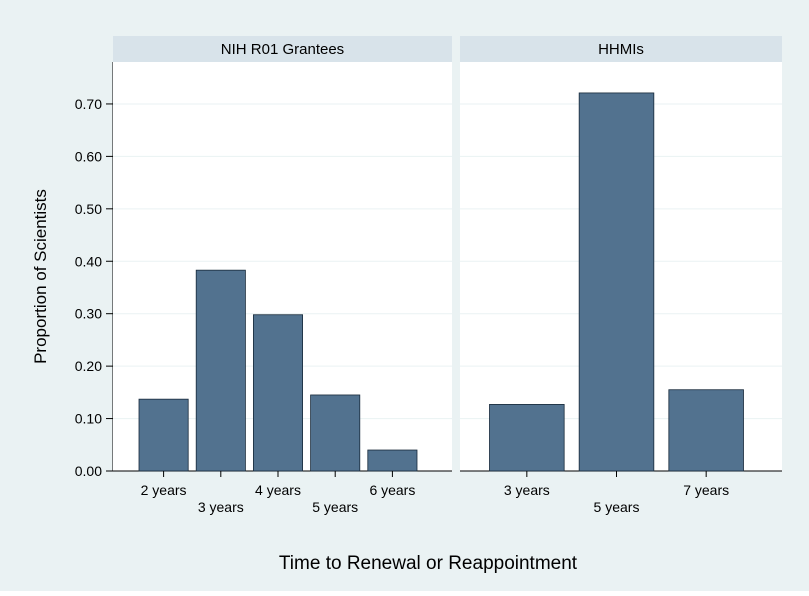 The height and width of the screenshot is (596, 809). What do you see at coordinates (88, 104) in the screenshot?
I see `y-tick-label: 0.70` at bounding box center [88, 104].